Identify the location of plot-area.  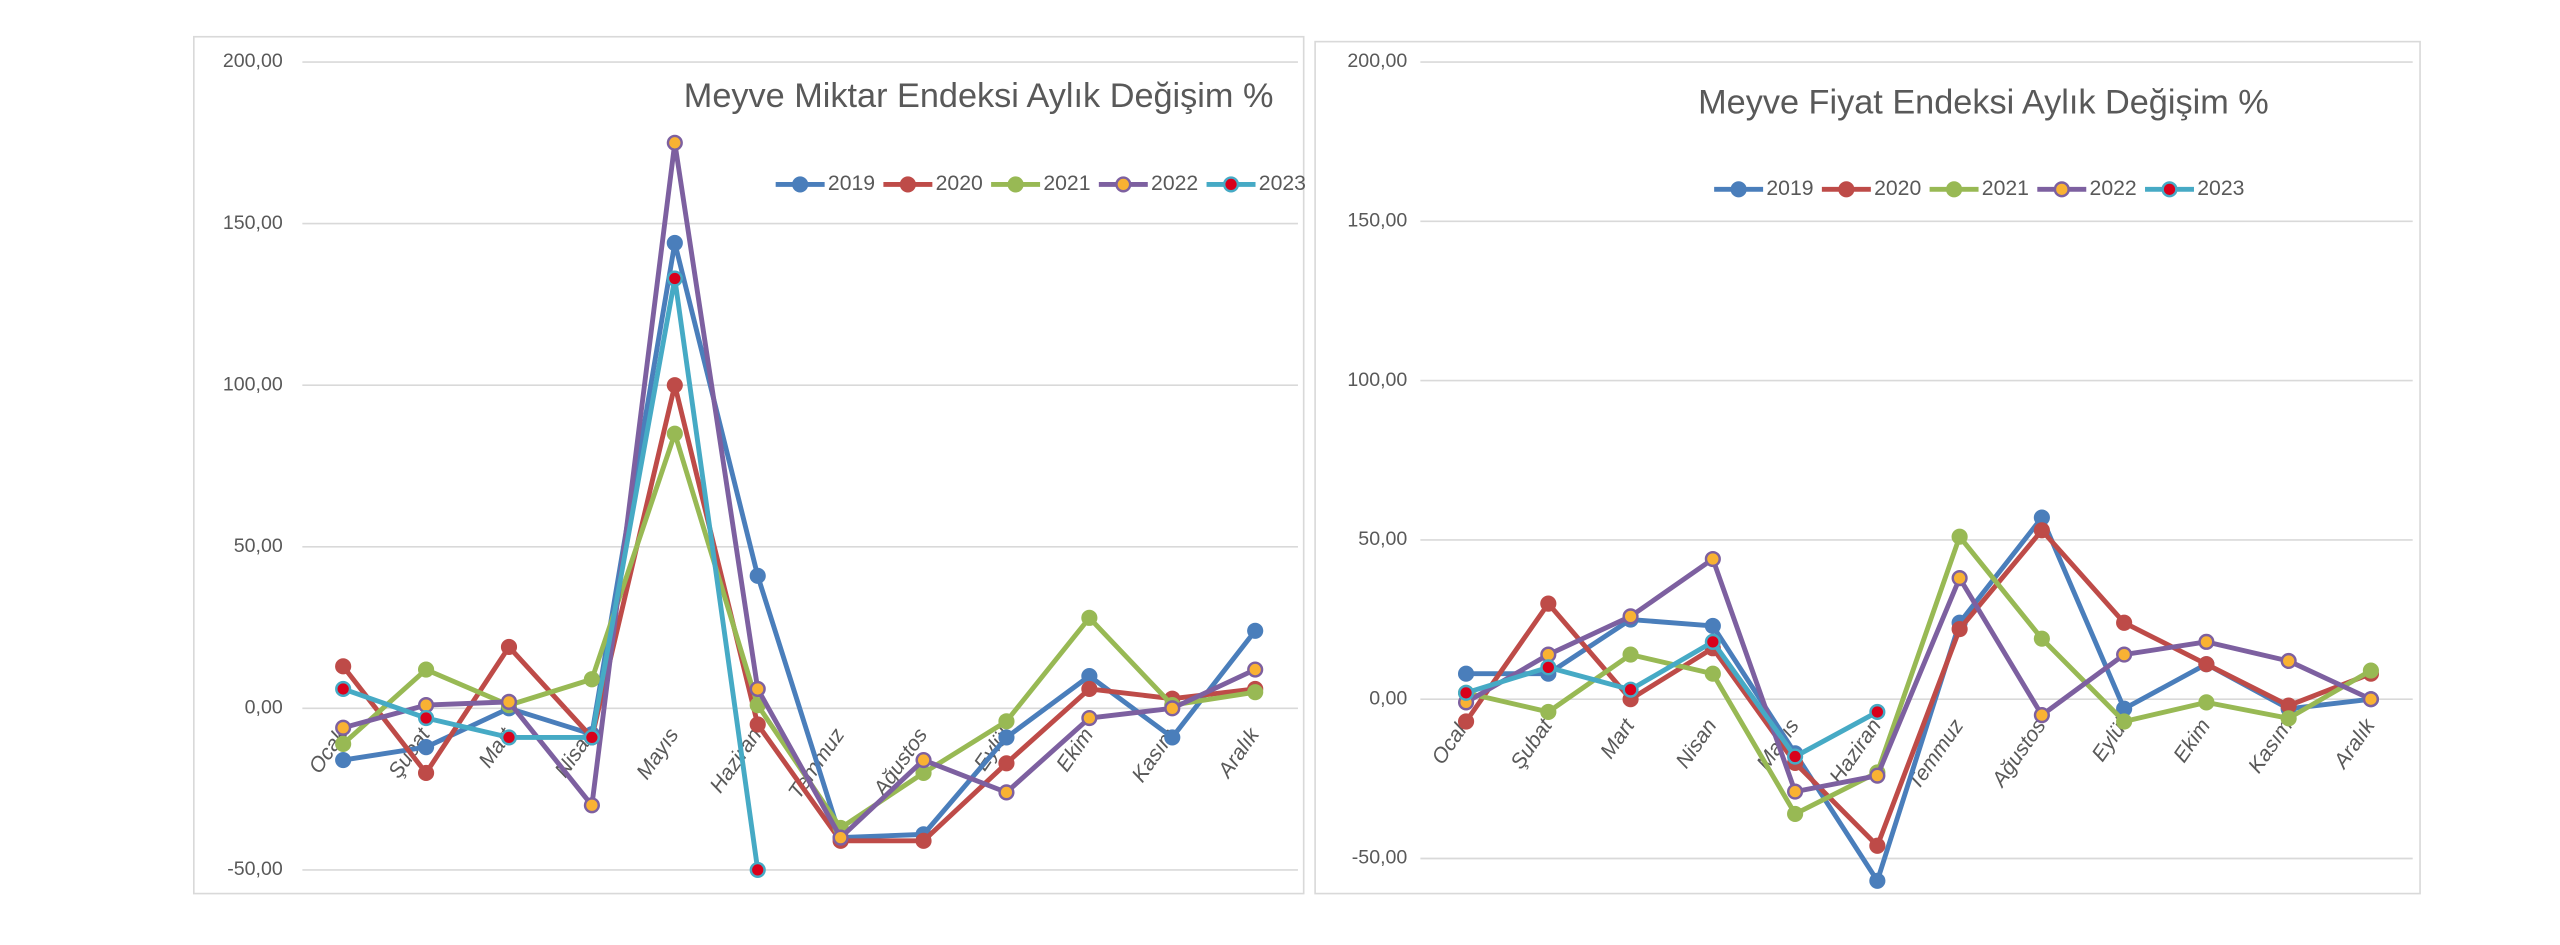
(1918, 699).